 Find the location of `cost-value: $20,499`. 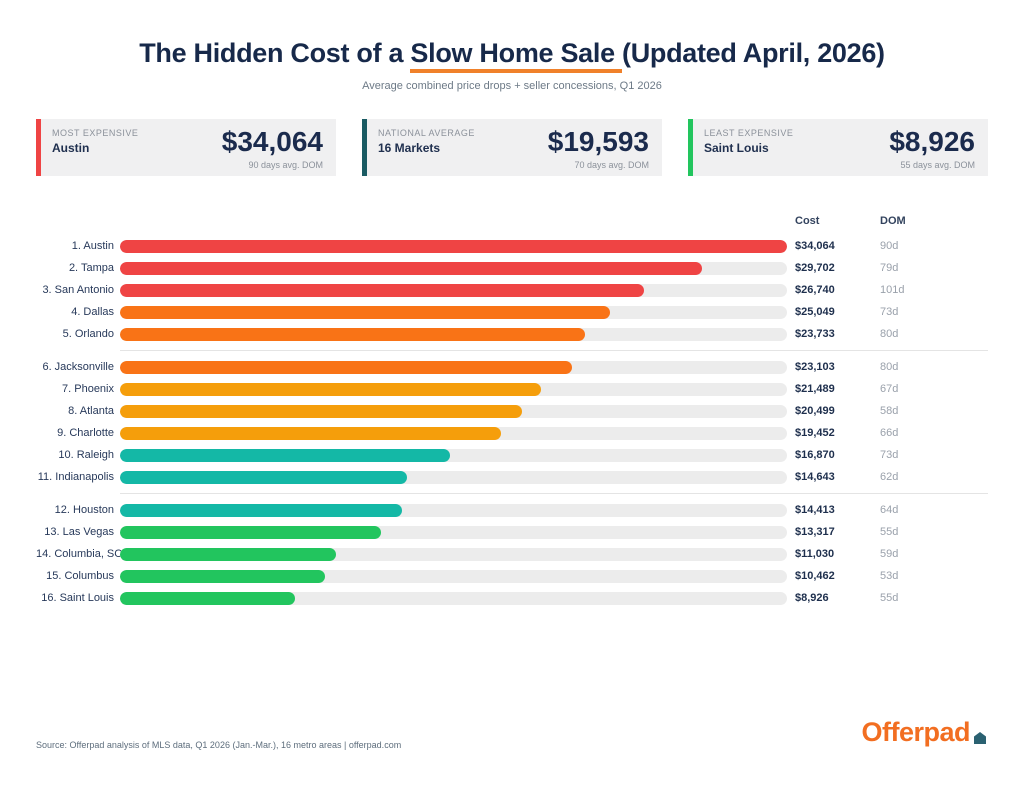

cost-value: $20,499 is located at coordinates (815, 411).